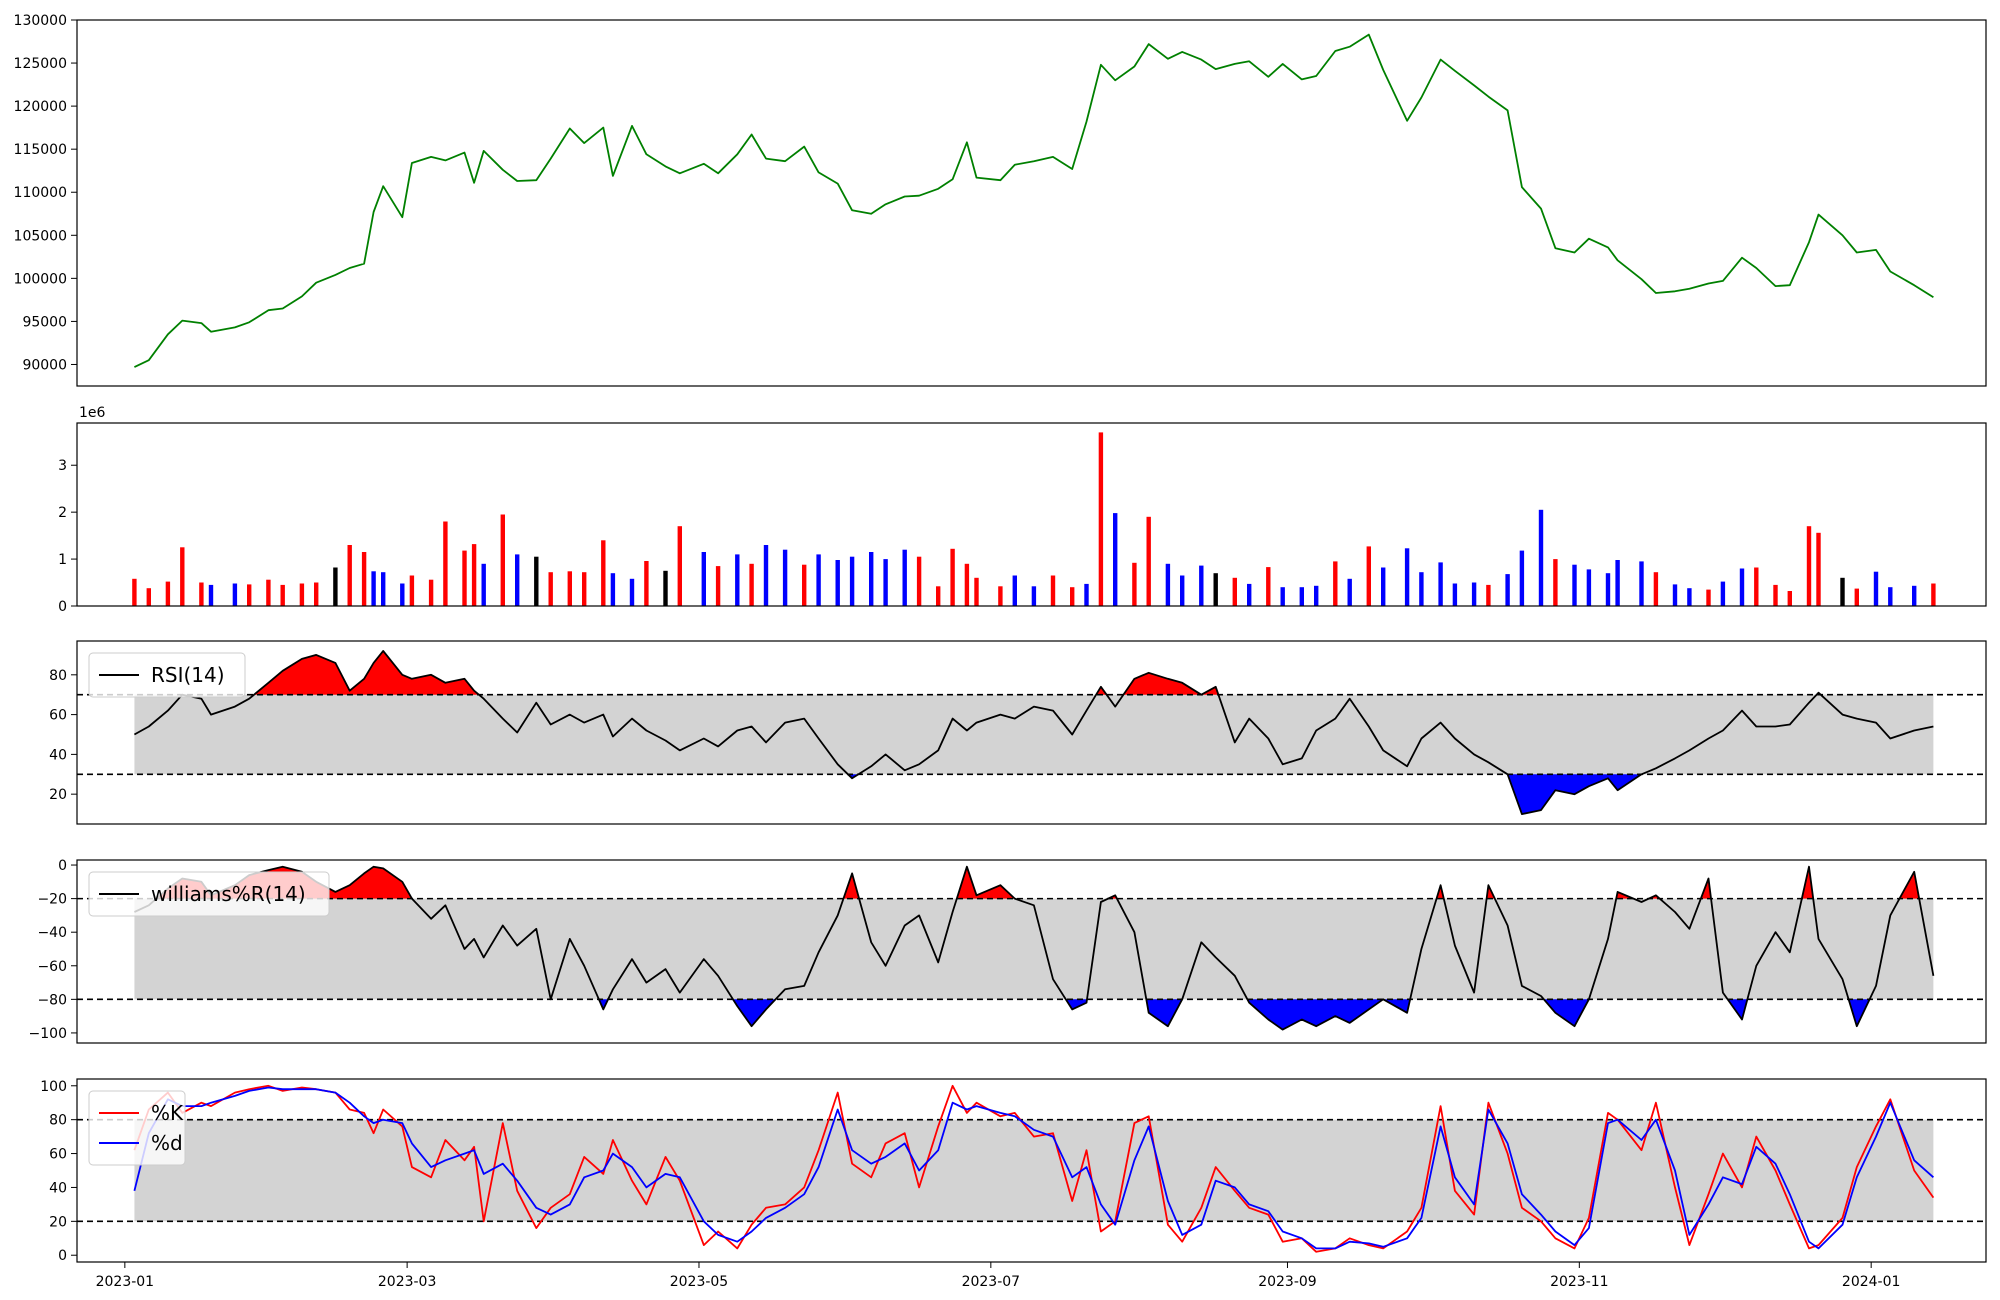 This screenshot has height=1300, width=2000. I want to click on legend-label: williams%R(14), so click(228, 894).